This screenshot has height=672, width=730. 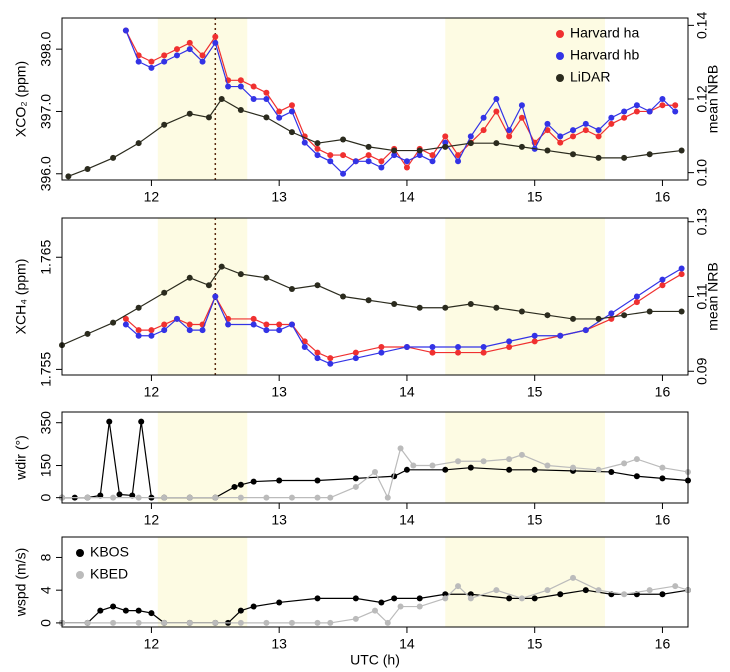 What do you see at coordinates (604, 33) in the screenshot?
I see `legend-label: Harvard ha` at bounding box center [604, 33].